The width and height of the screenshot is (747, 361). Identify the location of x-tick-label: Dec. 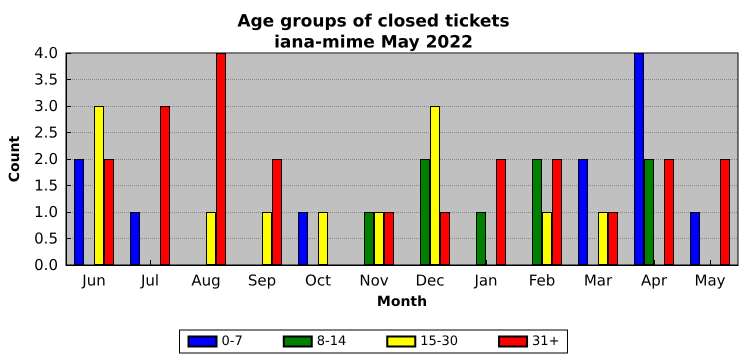
(430, 281).